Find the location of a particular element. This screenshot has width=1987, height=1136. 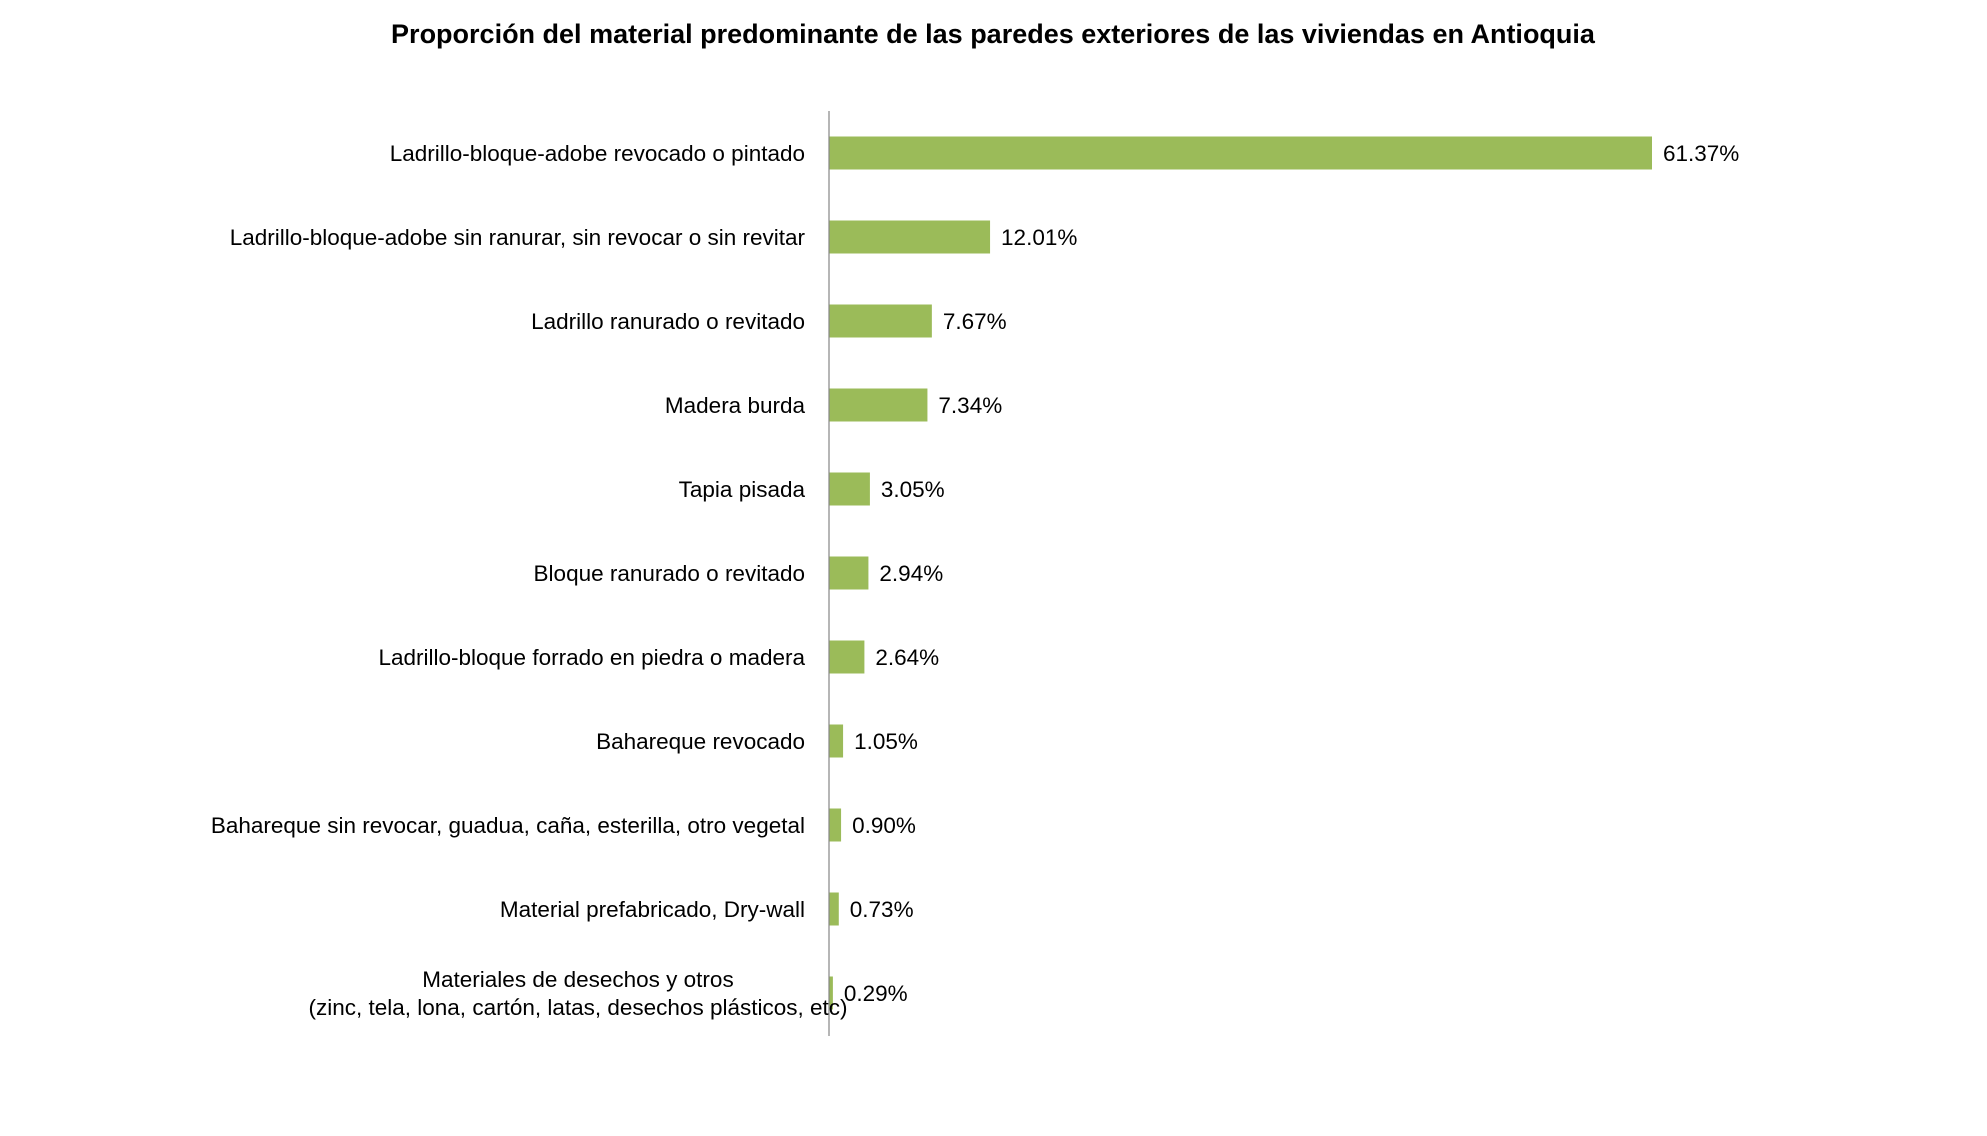

data-label: 61.37% is located at coordinates (1701, 153).